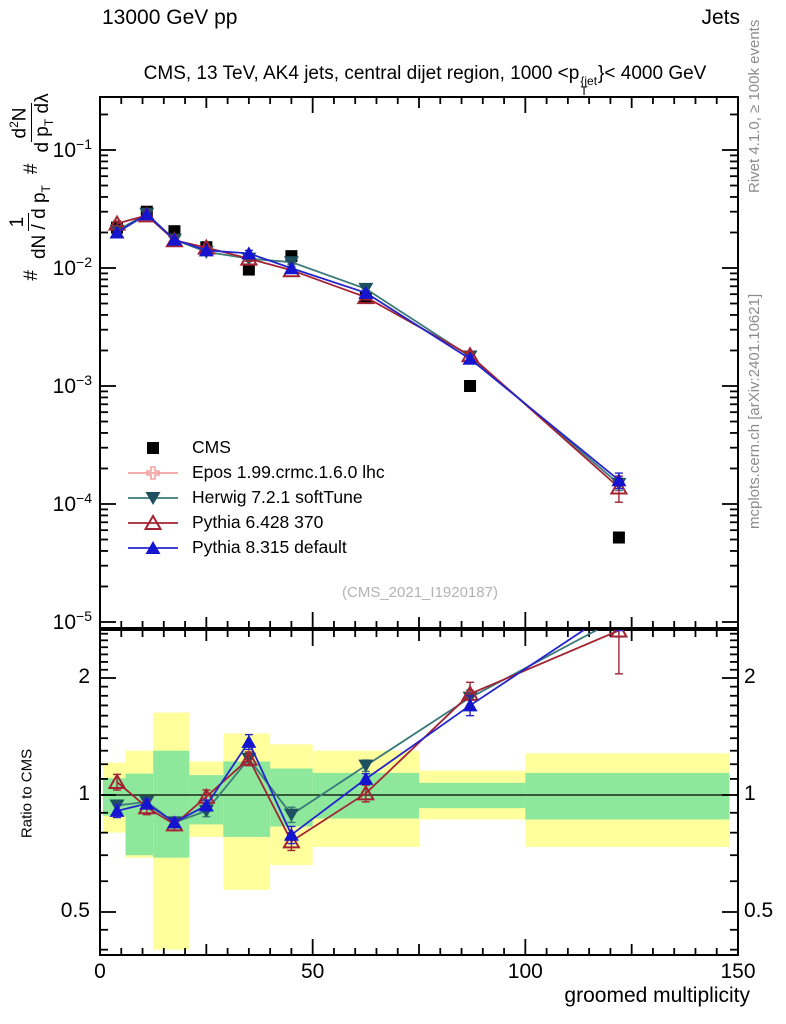 Image resolution: width=786 pixels, height=1024 pixels. Describe the element at coordinates (258, 522) in the screenshot. I see `legend-entry-label: Pythia 6.428 370` at that location.